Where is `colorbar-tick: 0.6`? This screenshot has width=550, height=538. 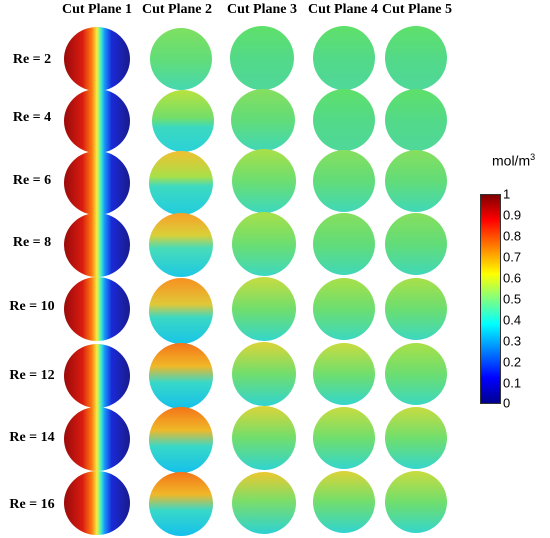
colorbar-tick: 0.6 is located at coordinates (512, 278).